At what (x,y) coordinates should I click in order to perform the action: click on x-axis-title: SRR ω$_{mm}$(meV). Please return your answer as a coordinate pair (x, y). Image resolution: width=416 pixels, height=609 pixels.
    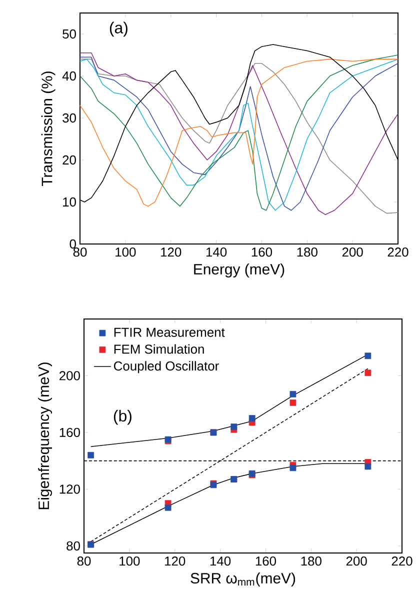
    Looking at the image, I should click on (243, 579).